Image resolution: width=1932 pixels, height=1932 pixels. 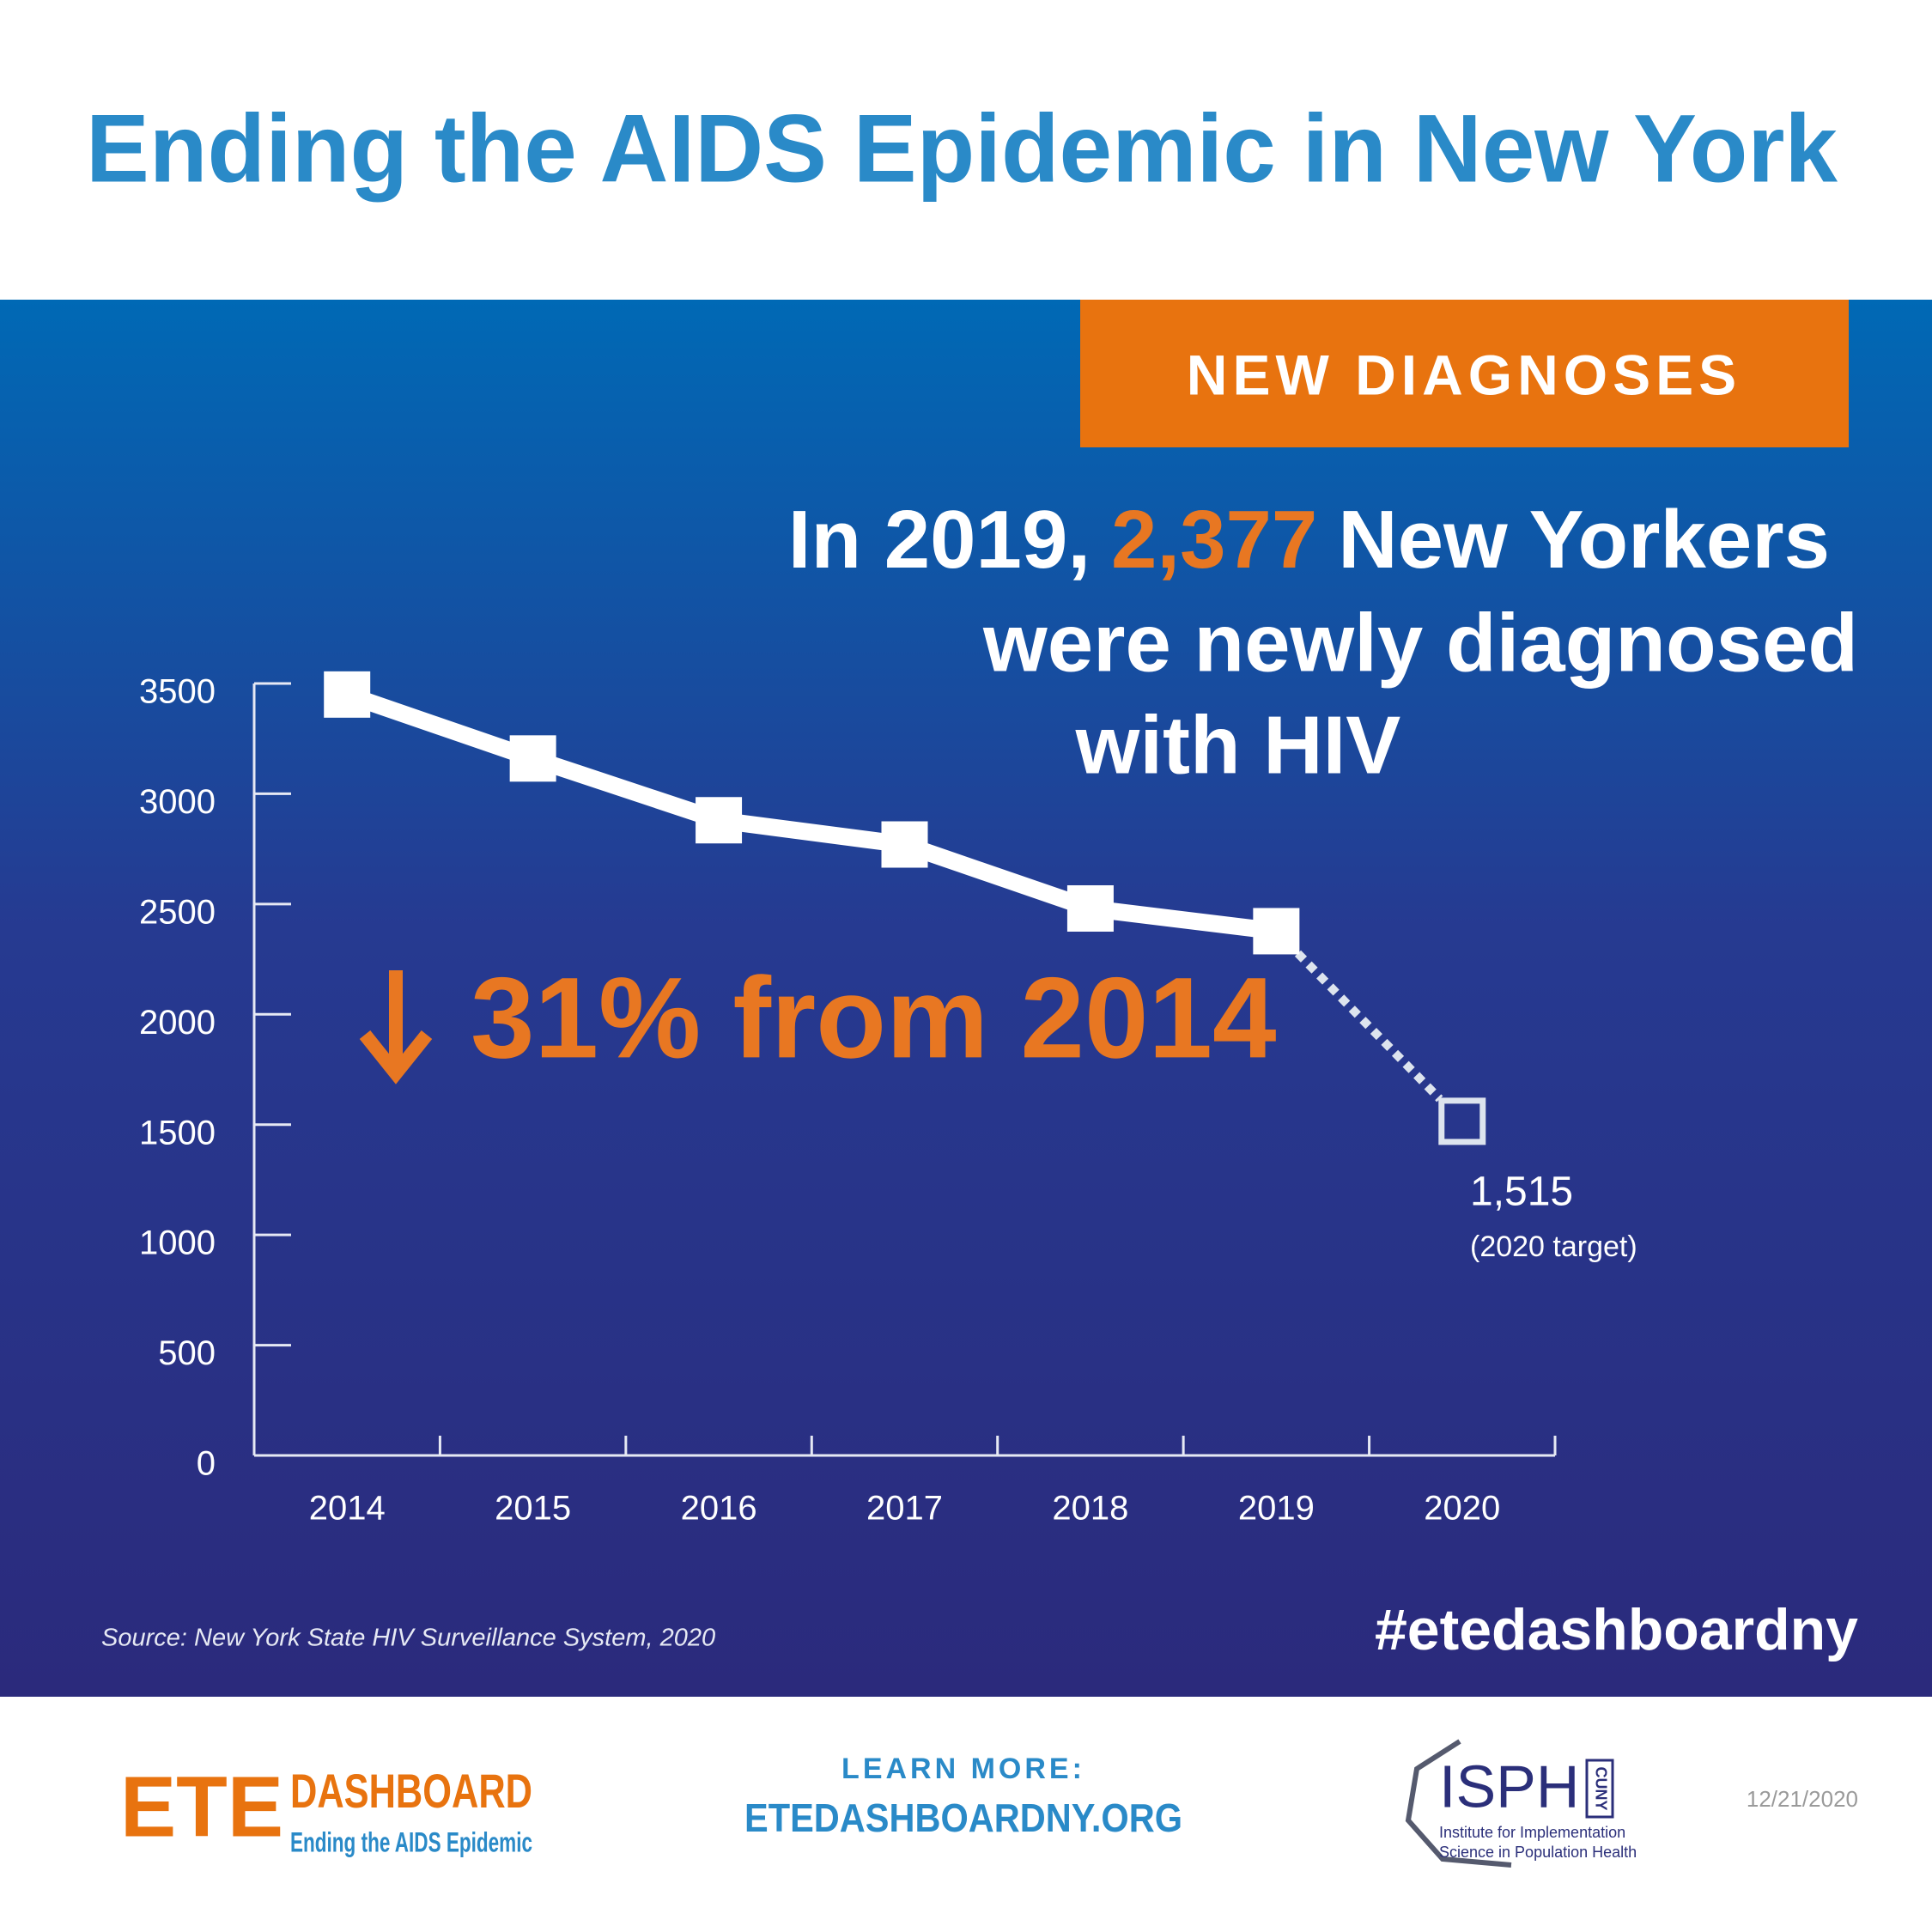 What do you see at coordinates (177, 1023) in the screenshot?
I see `y-tick-label: 2000` at bounding box center [177, 1023].